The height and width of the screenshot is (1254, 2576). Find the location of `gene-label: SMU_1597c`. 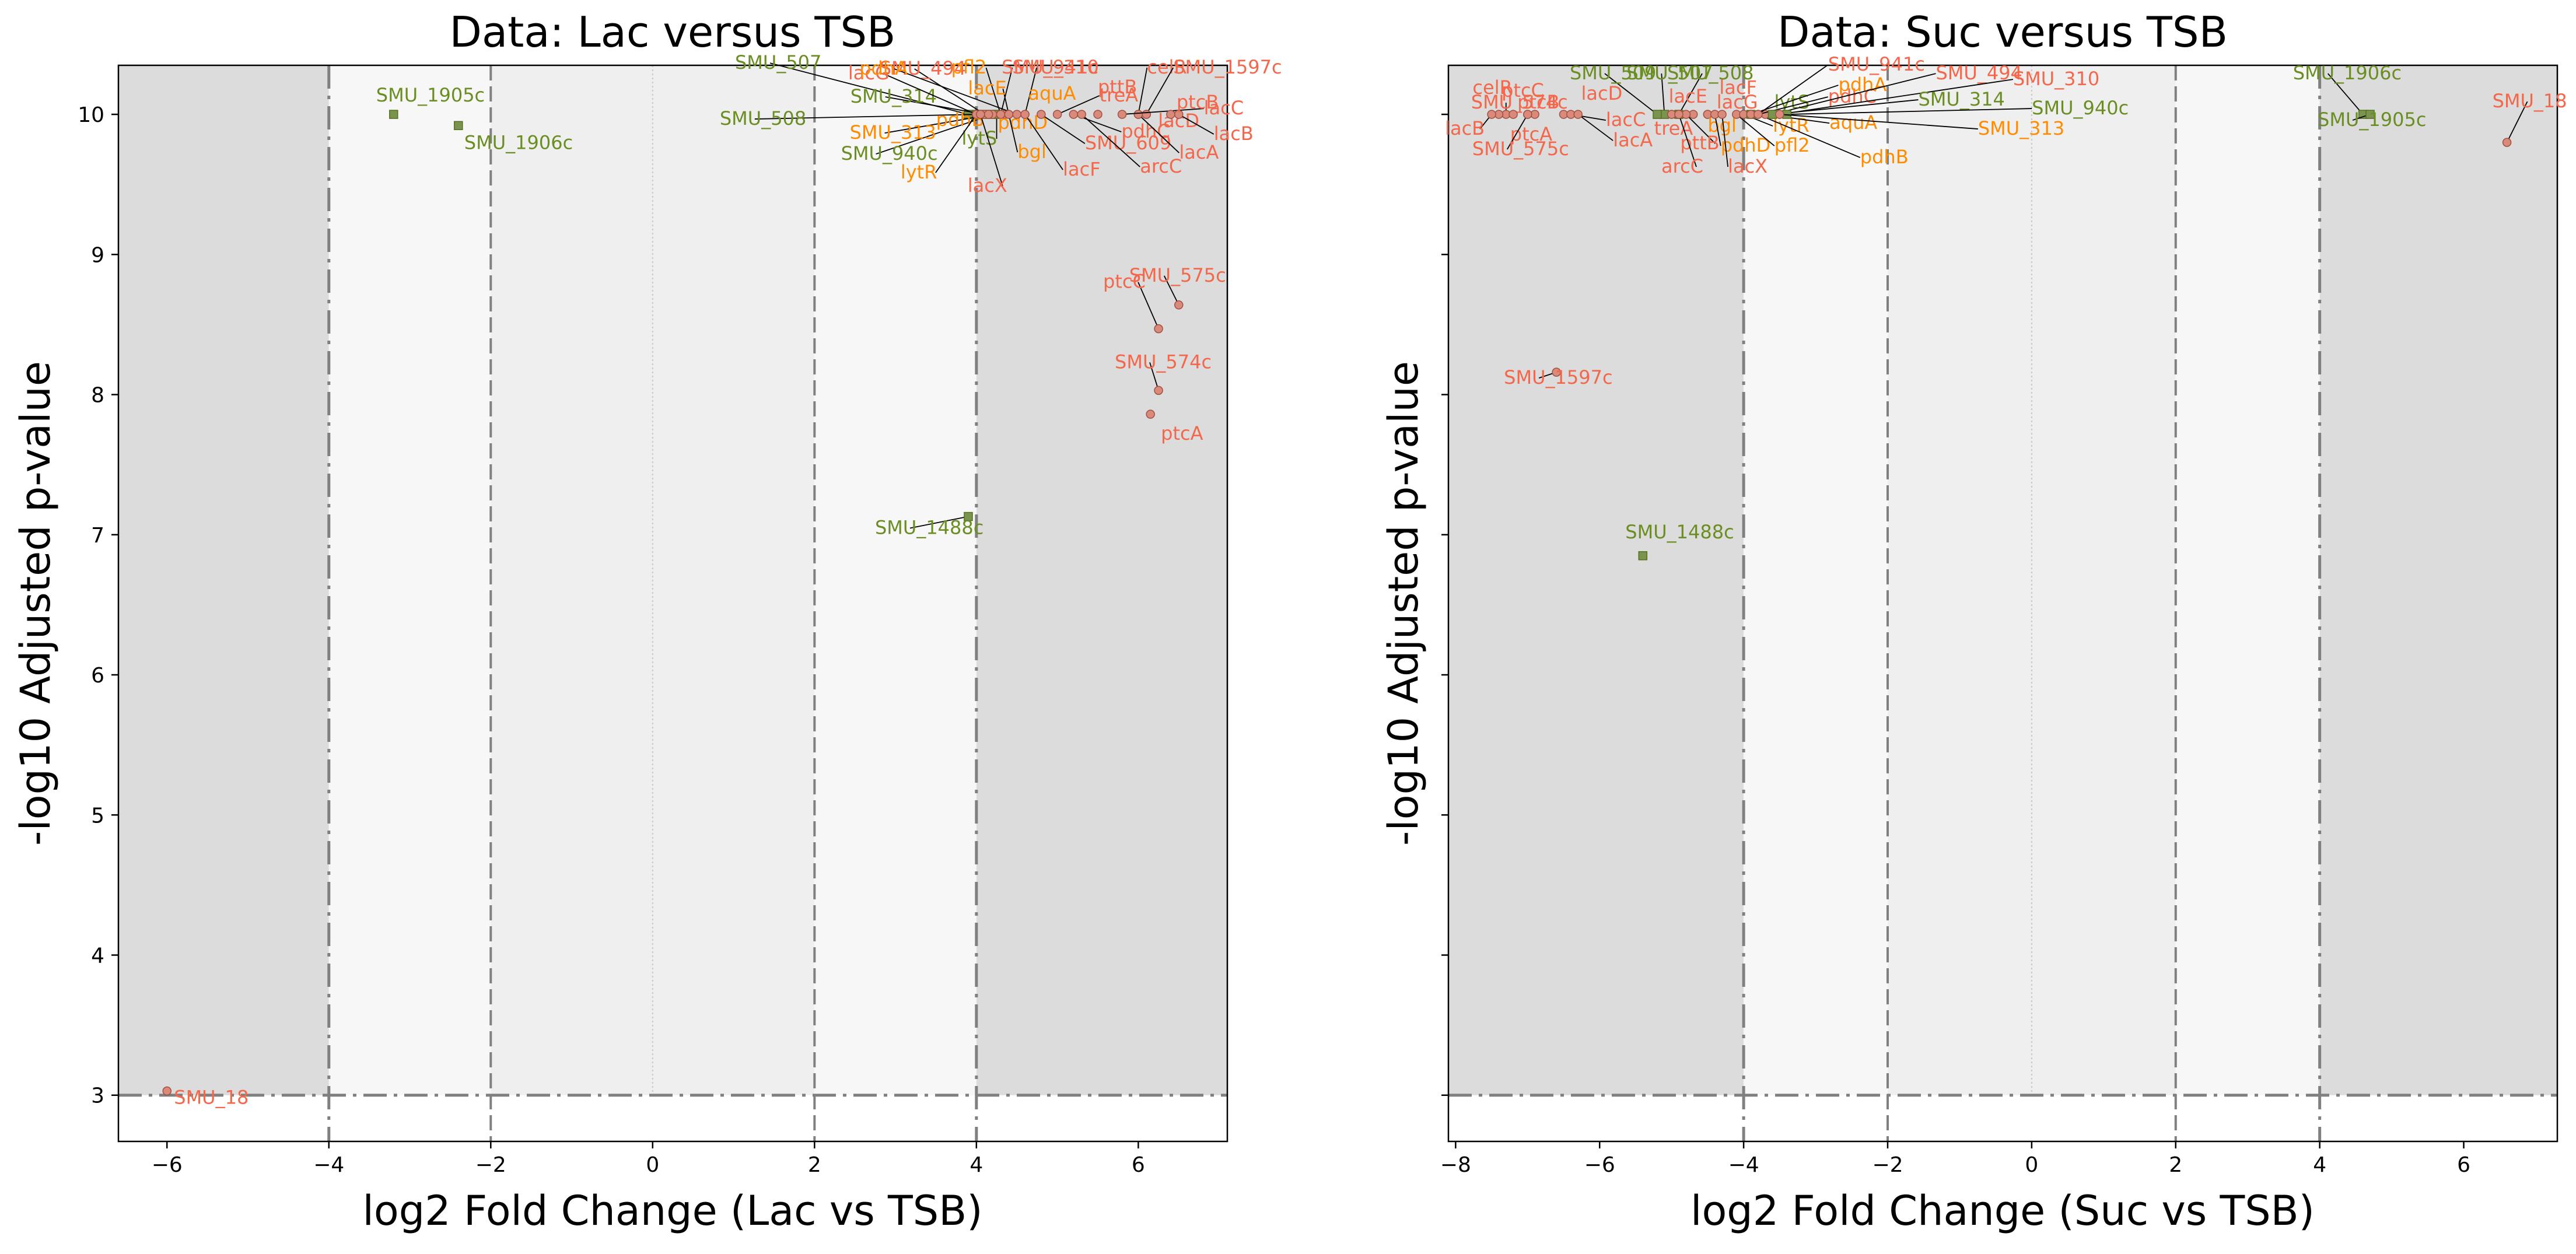

gene-label: SMU_1597c is located at coordinates (1558, 377).